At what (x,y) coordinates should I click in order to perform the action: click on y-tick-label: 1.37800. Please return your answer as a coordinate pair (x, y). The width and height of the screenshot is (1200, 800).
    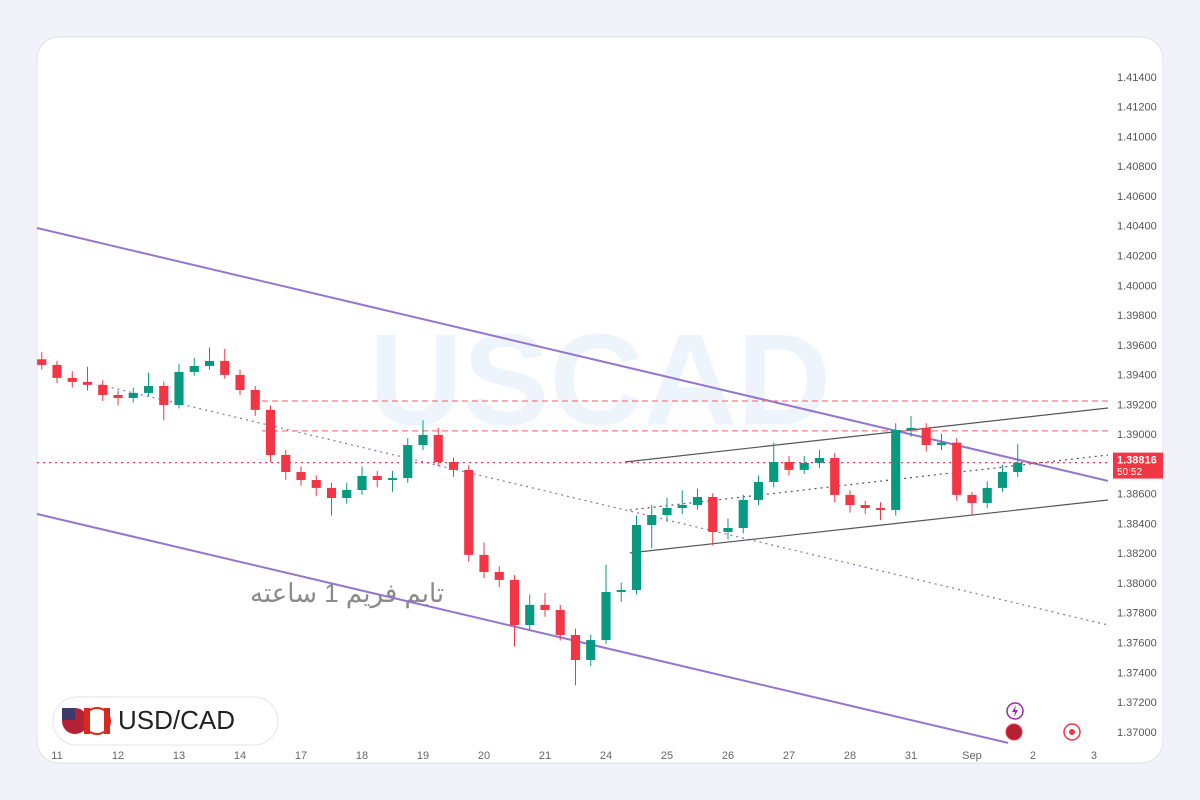
    Looking at the image, I should click on (1137, 614).